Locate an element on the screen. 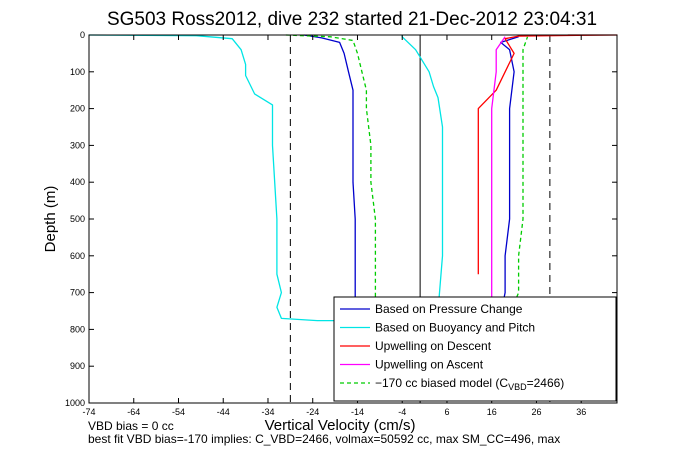 The width and height of the screenshot is (681, 454). legend-label-2: Based on Buoyancy and Pitch is located at coordinates (455, 328).